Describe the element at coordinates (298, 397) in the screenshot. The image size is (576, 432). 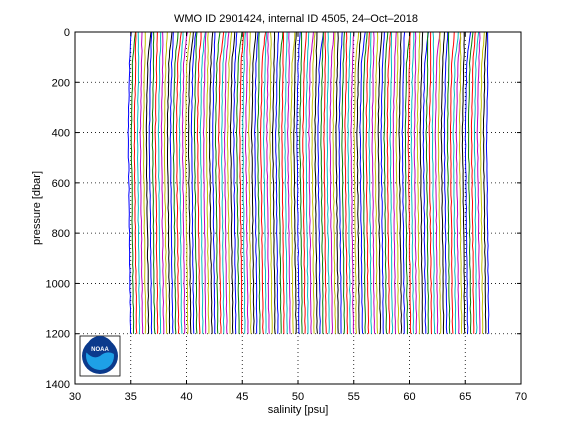
I see `x-tick-label: 50` at that location.